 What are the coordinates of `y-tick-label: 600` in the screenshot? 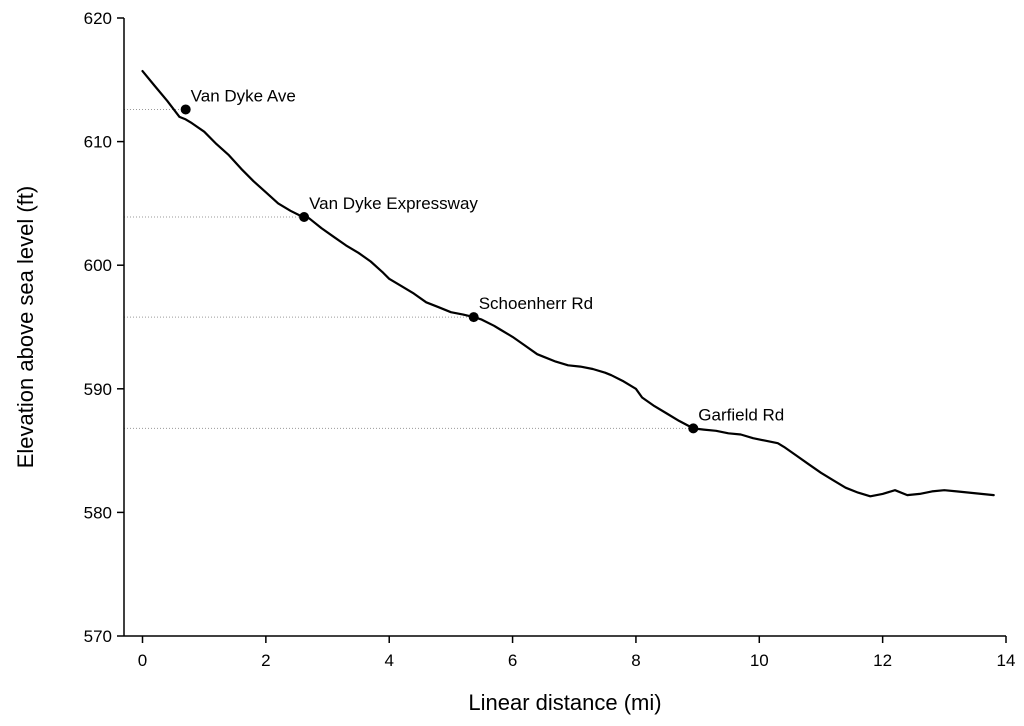 It's located at (98, 265).